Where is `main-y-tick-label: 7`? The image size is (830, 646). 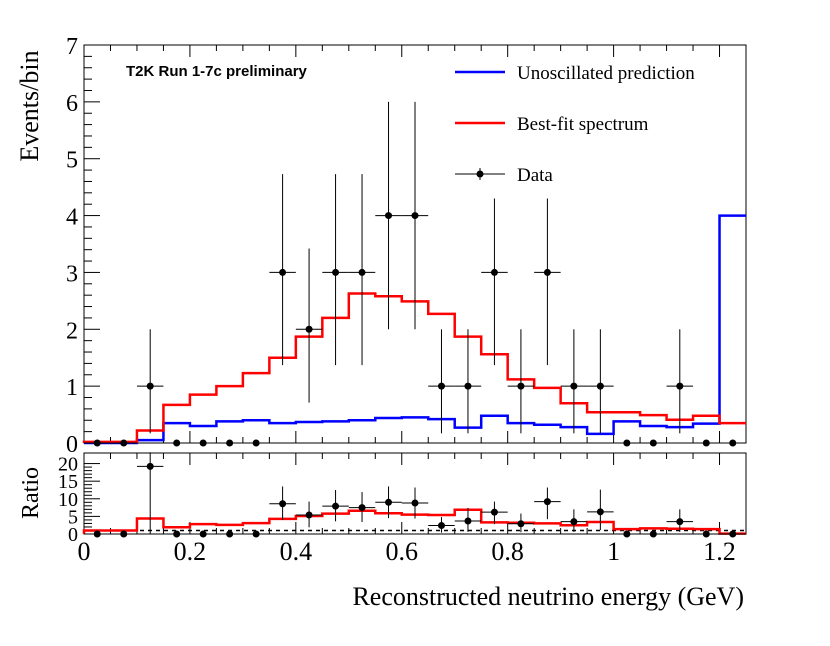
main-y-tick-label: 7 is located at coordinates (72, 47).